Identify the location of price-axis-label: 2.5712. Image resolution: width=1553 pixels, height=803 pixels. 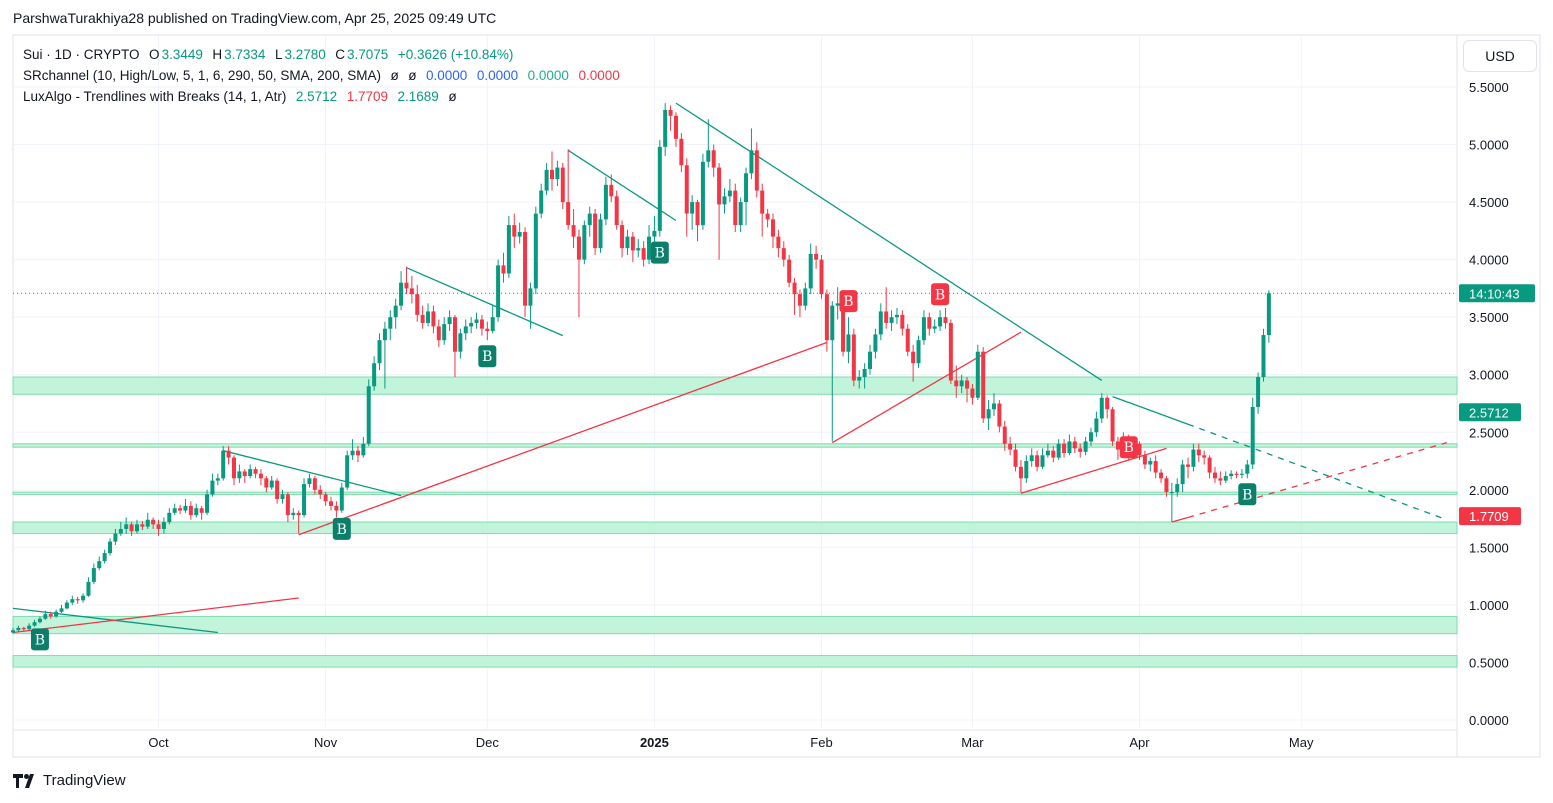
(1490, 412).